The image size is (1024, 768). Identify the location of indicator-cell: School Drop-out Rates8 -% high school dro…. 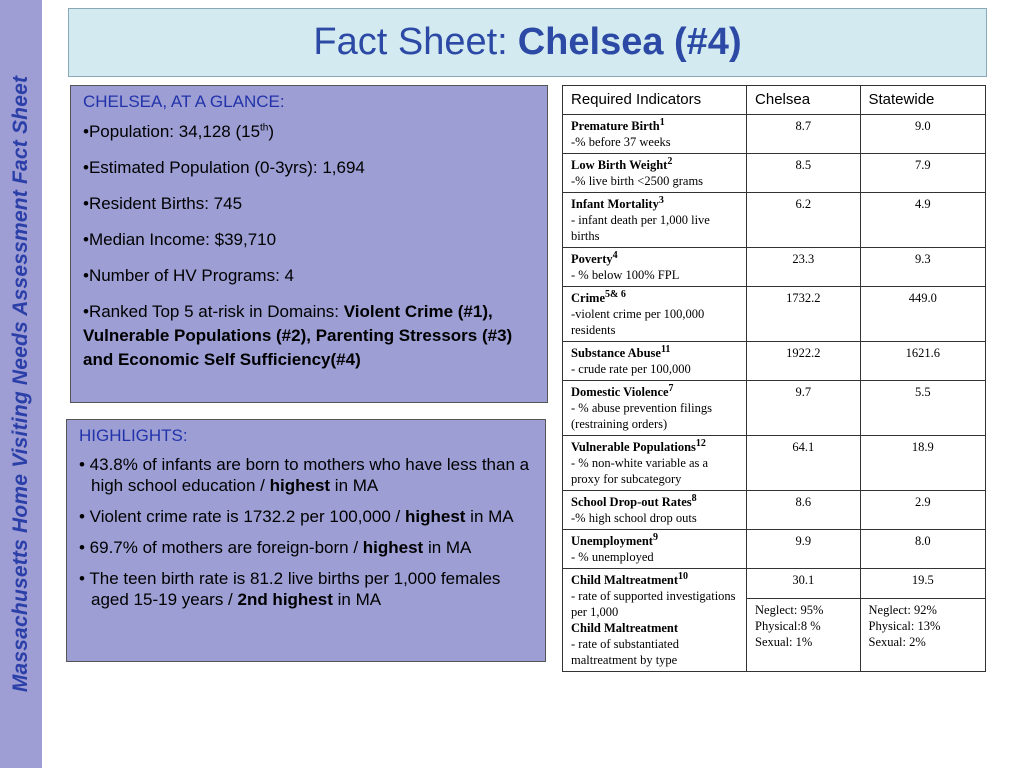
(654, 510).